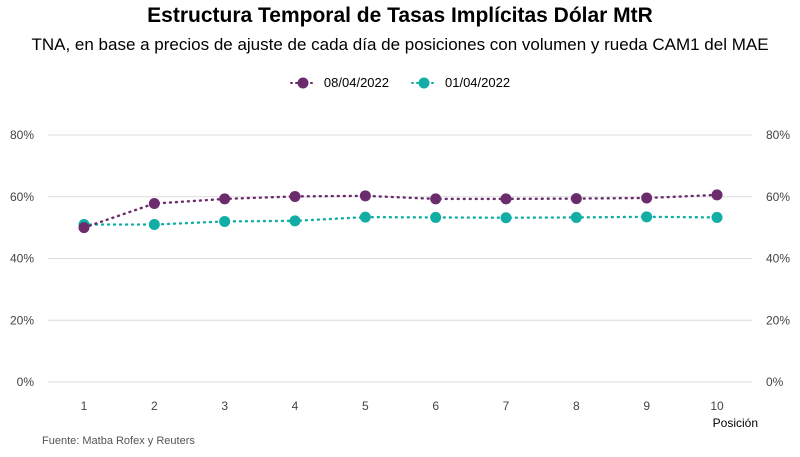 The height and width of the screenshot is (457, 800). What do you see at coordinates (778, 197) in the screenshot?
I see `y-tick-label-right: 60%` at bounding box center [778, 197].